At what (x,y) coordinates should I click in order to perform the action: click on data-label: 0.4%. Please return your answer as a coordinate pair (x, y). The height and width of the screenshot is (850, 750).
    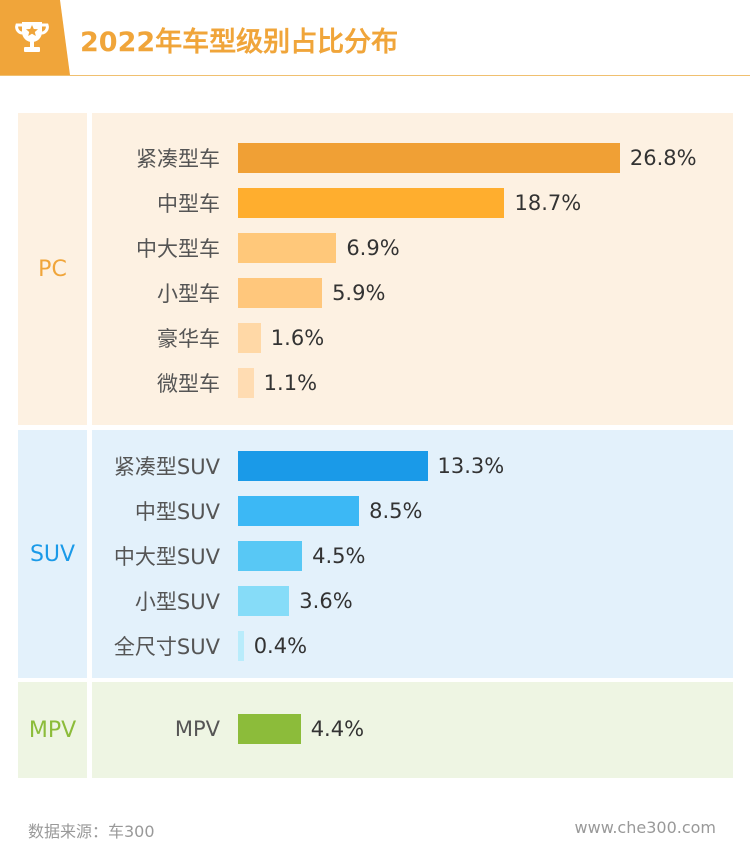
    Looking at the image, I should click on (280, 646).